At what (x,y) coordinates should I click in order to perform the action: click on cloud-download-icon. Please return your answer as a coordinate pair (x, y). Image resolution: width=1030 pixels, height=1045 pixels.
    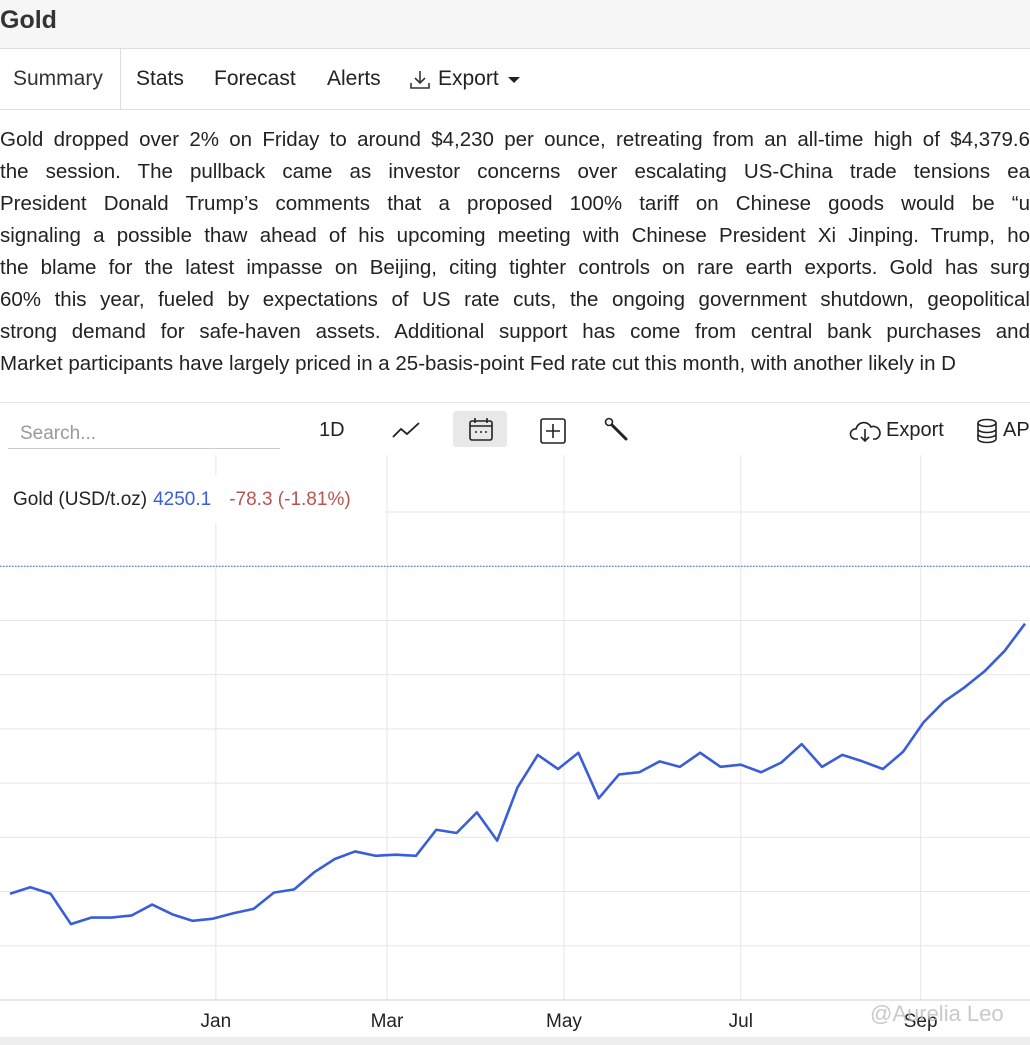
    Looking at the image, I should click on (865, 432).